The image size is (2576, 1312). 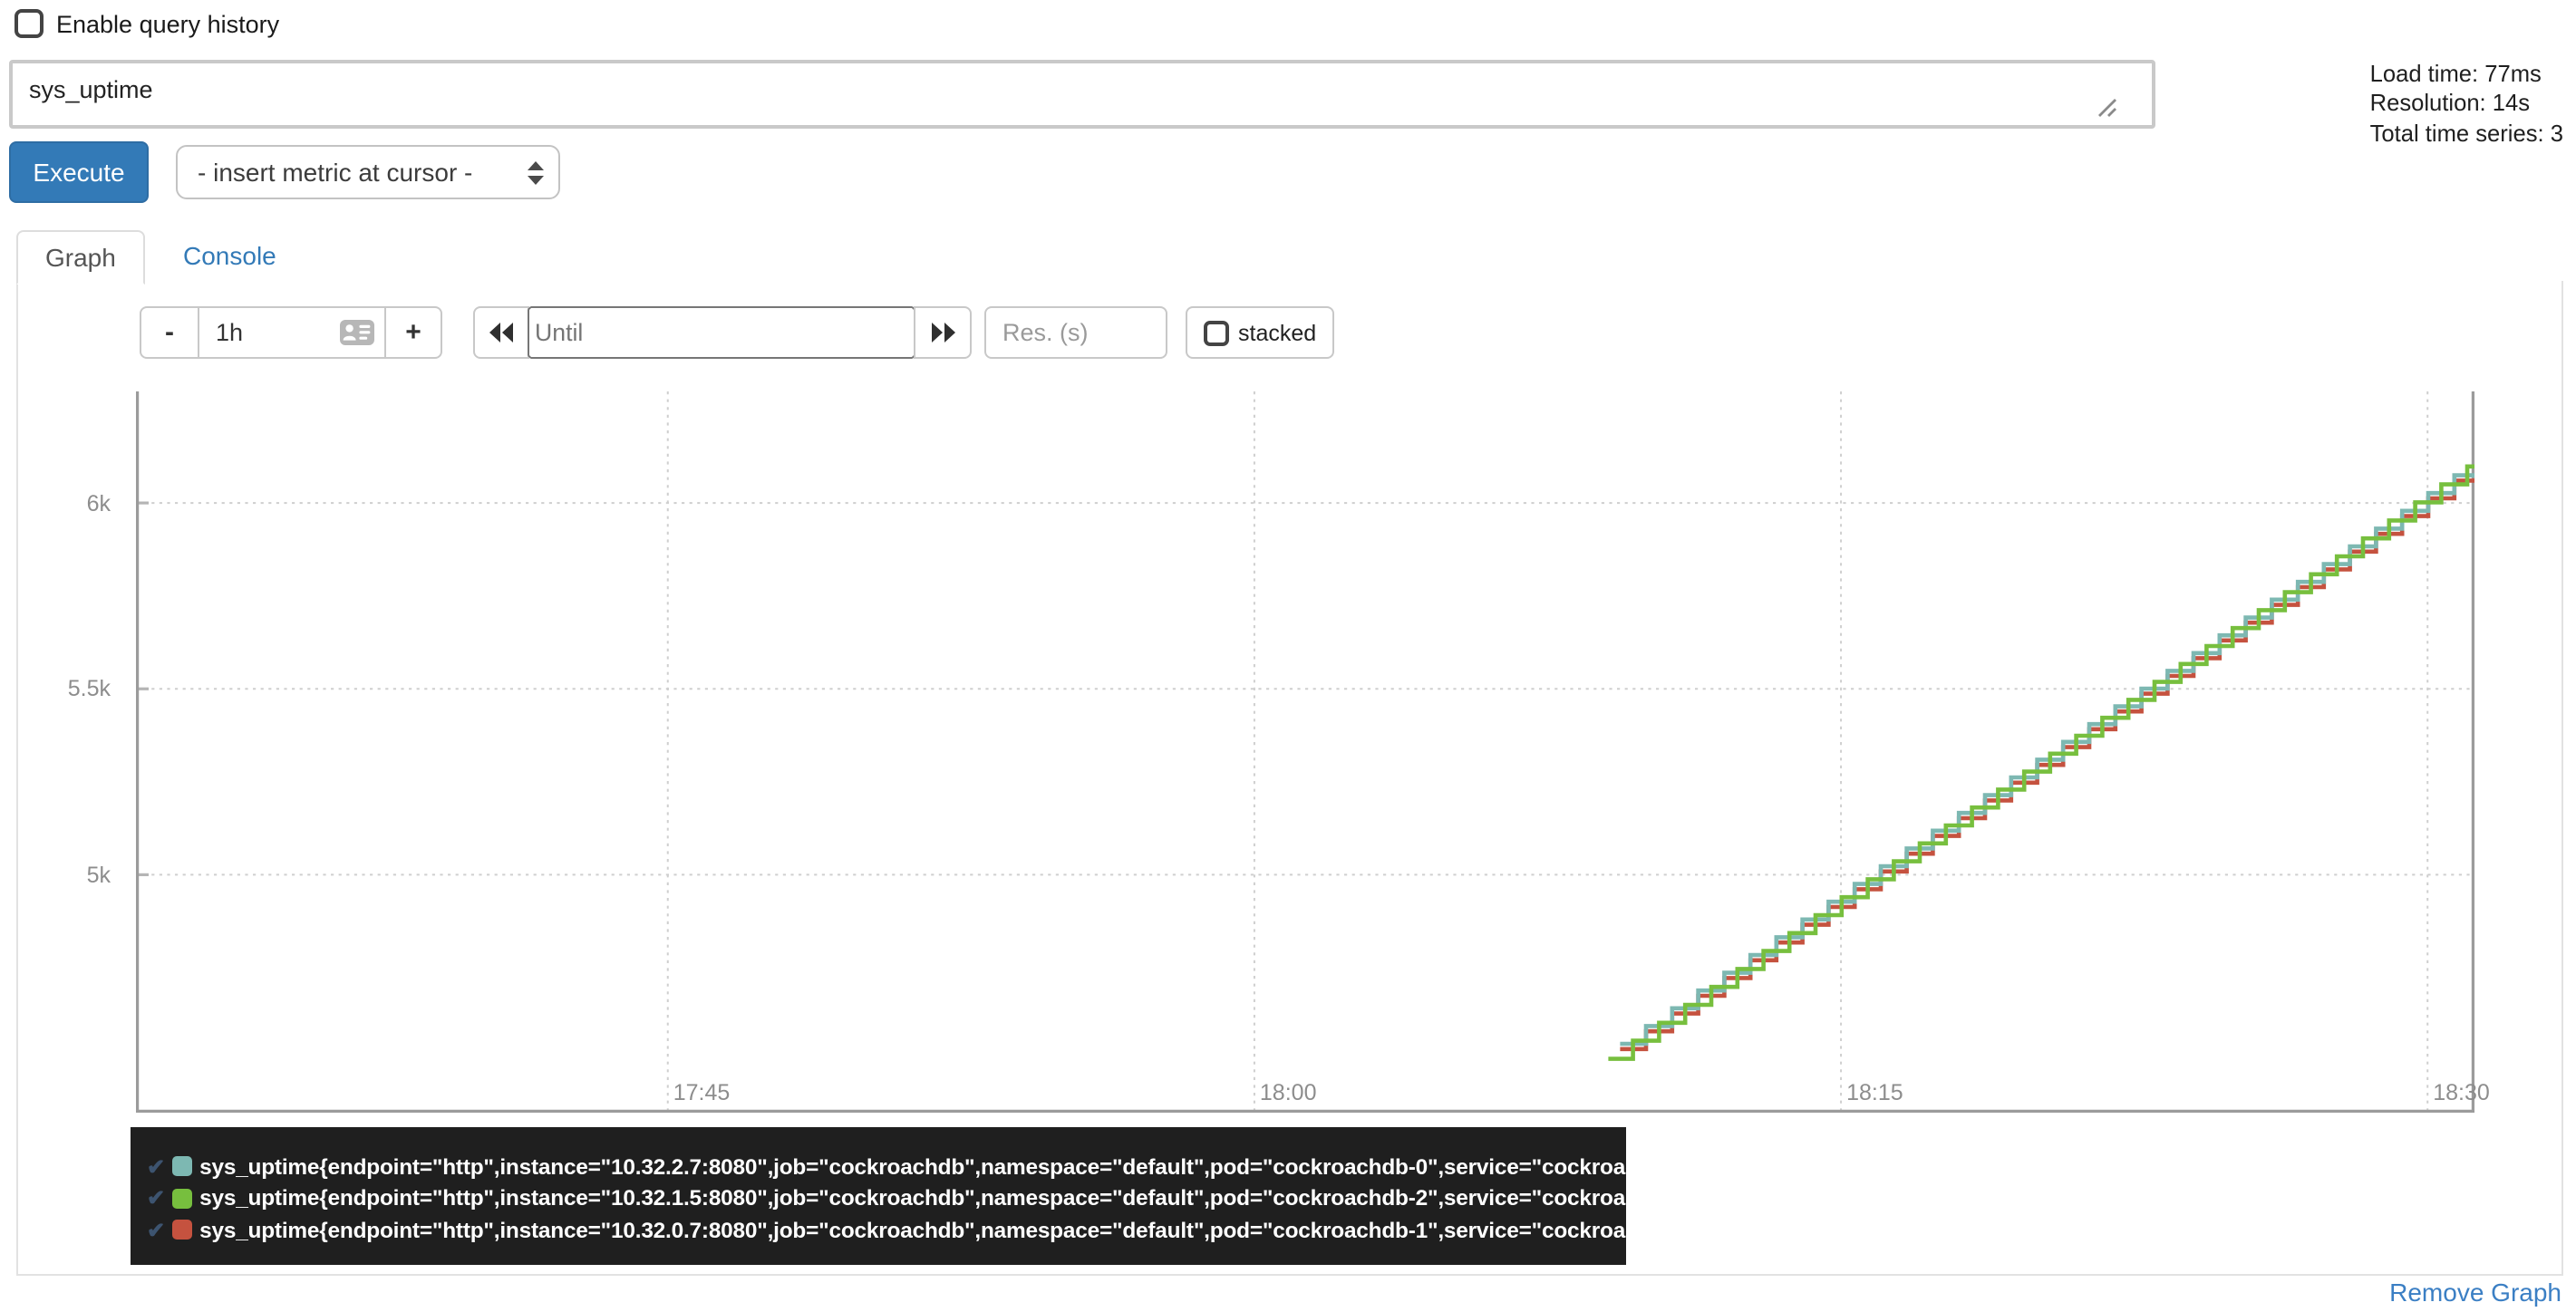 What do you see at coordinates (1288, 1093) in the screenshot?
I see `x-tick-label: 18:00` at bounding box center [1288, 1093].